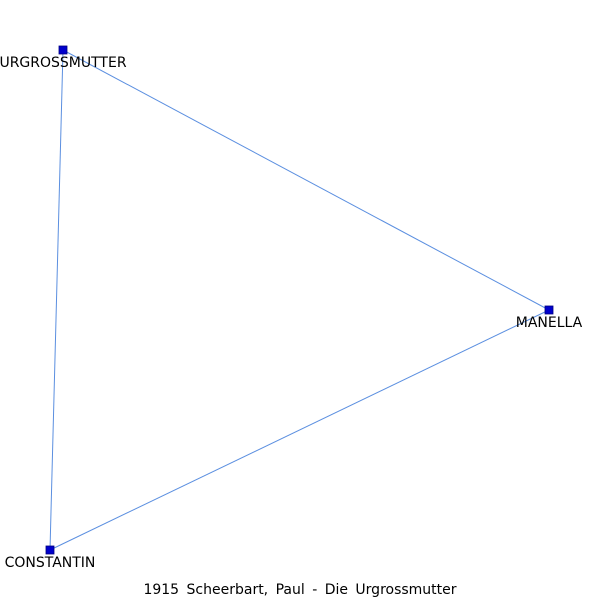 This screenshot has height=600, width=600. I want to click on node-constantin, so click(50, 550).